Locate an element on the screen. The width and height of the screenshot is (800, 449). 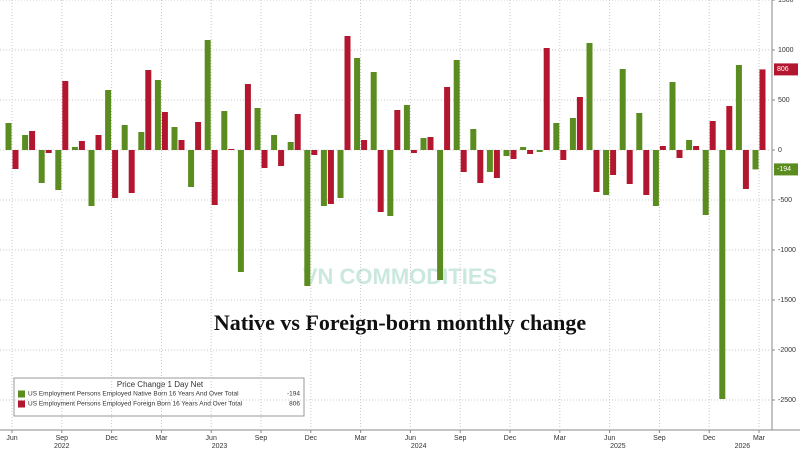
legend-value: -194 is located at coordinates (293, 394).